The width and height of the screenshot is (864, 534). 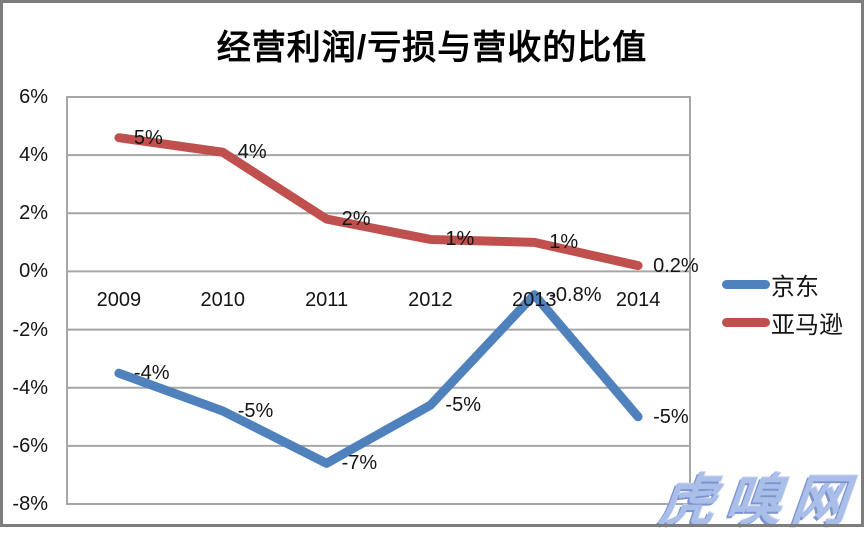 What do you see at coordinates (671, 416) in the screenshot?
I see `data-label-京东-2014: -5%` at bounding box center [671, 416].